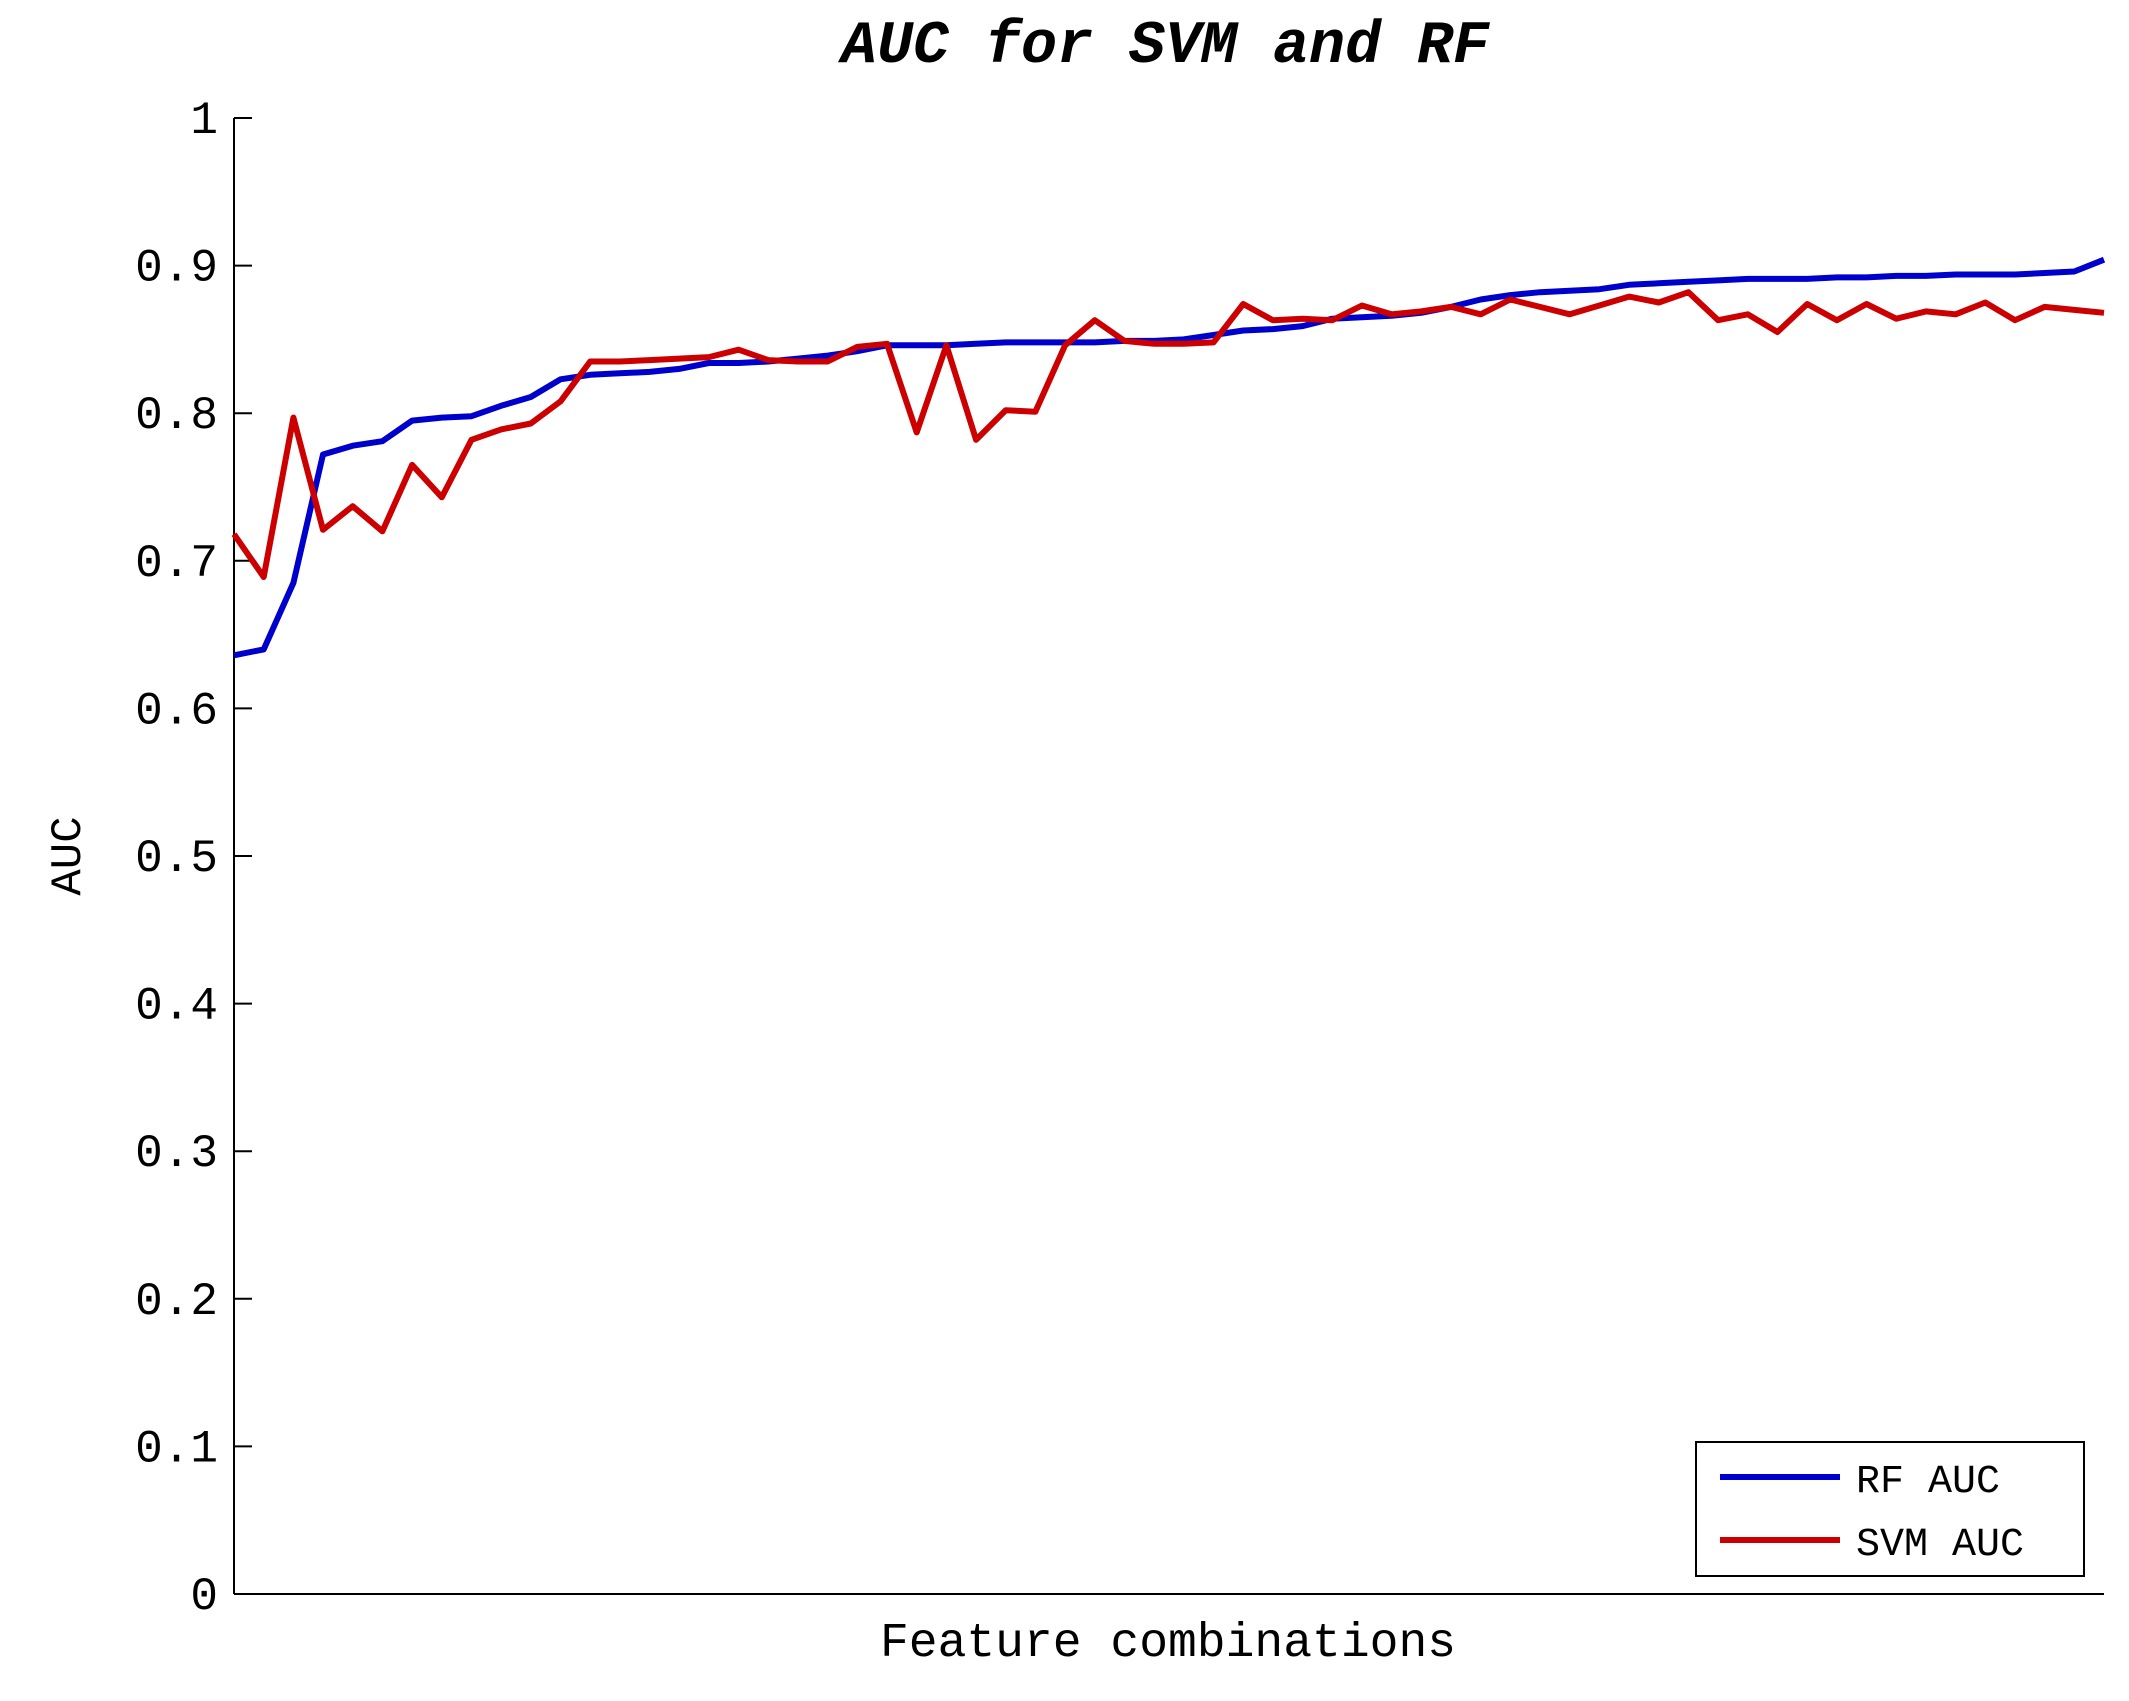 Image resolution: width=2129 pixels, height=1701 pixels. Describe the element at coordinates (1928, 1482) in the screenshot. I see `legend-label-rf-auc: RF AUC` at that location.